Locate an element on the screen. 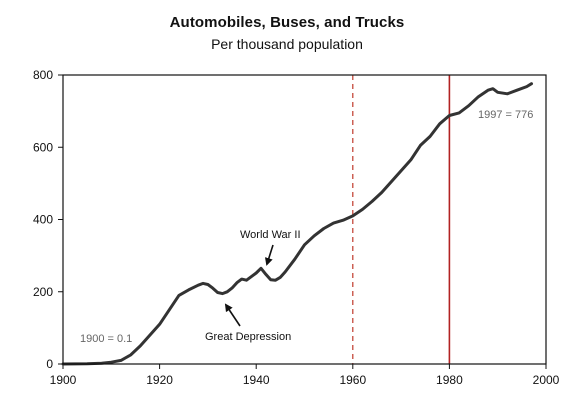 The height and width of the screenshot is (418, 574). start-value-label: 1900 = 0.1 is located at coordinates (106, 339).